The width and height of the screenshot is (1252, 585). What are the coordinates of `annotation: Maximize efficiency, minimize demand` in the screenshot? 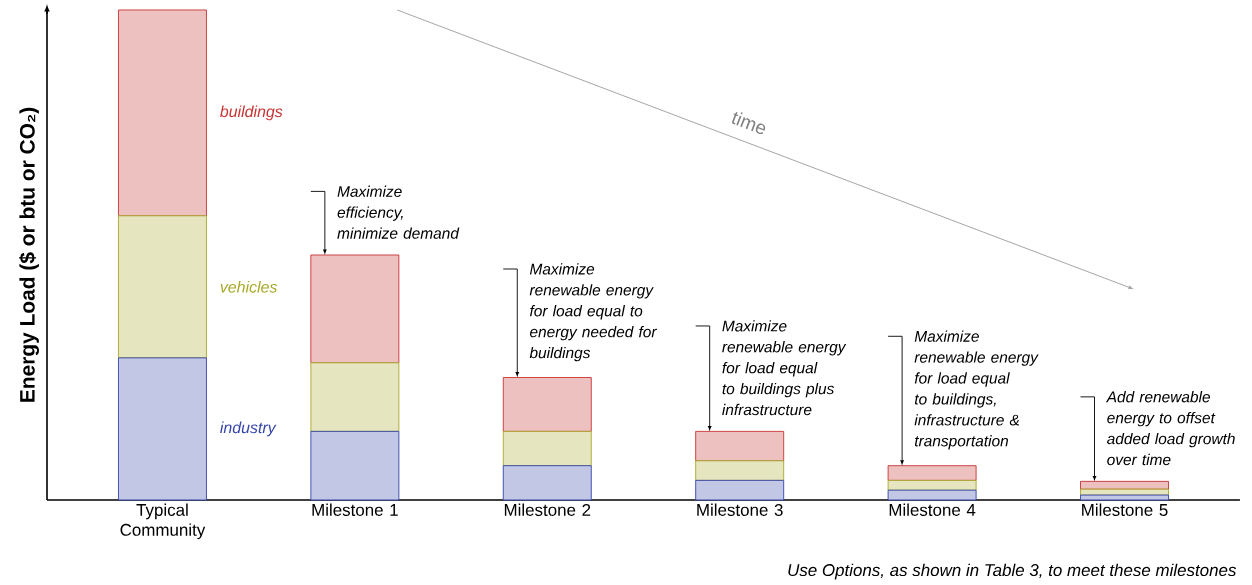 It's located at (398, 212).